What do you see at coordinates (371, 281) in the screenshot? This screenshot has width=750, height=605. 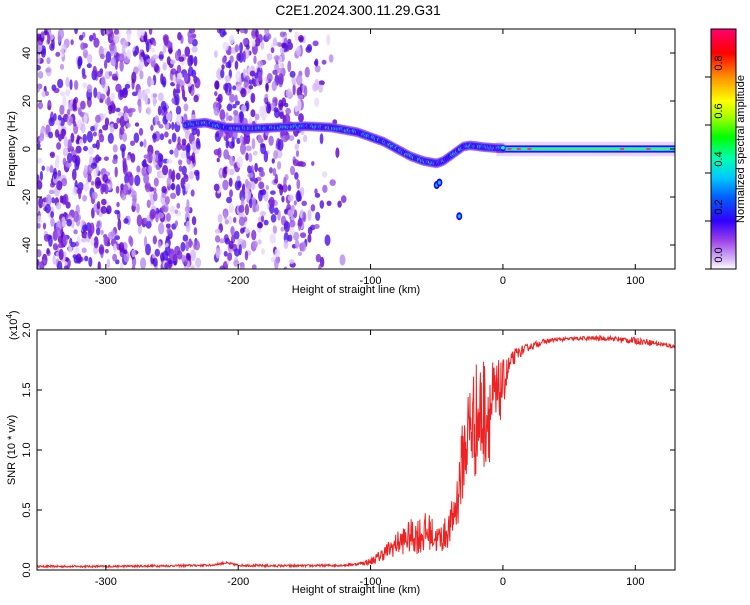 I see `x-tick-label: -100` at bounding box center [371, 281].